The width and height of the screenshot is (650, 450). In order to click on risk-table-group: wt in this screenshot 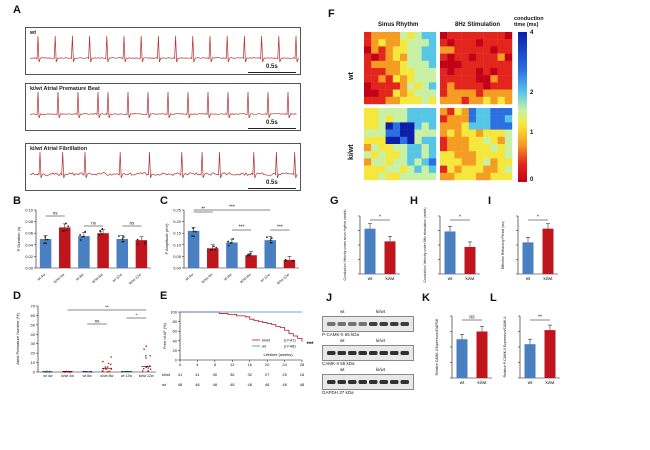, I will do `click(164, 384)`.